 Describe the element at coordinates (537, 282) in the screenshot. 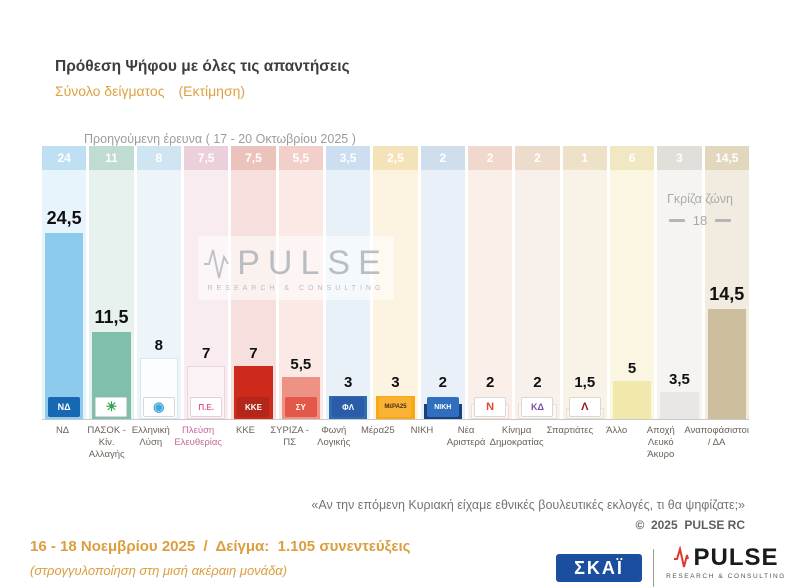

I see `chart-column: 2 2 ΚΔ` at that location.